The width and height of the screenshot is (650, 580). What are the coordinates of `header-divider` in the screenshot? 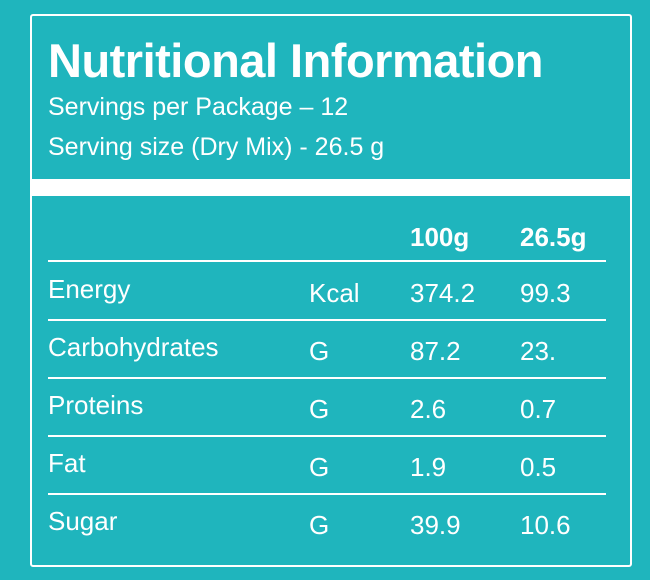 It's located at (331, 187).